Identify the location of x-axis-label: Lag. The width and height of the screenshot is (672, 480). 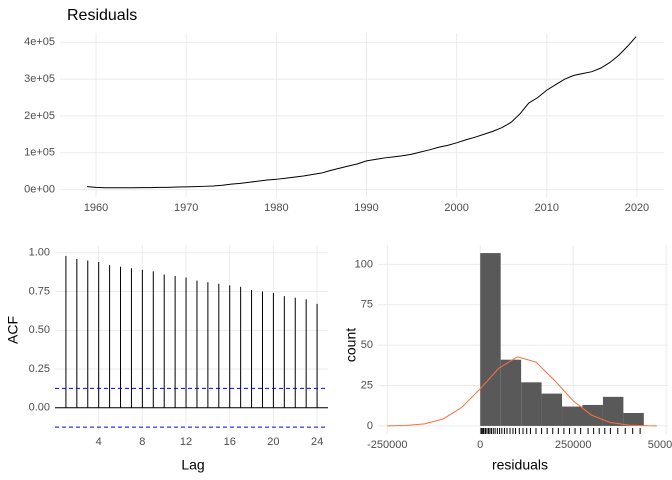
(192, 465).